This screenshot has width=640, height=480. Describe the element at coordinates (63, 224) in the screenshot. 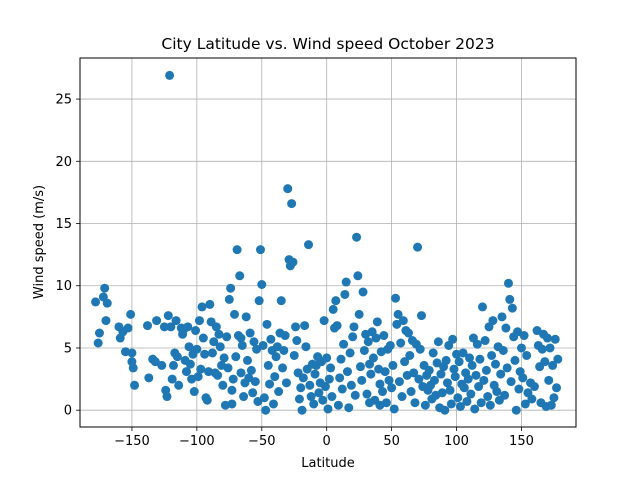

I see `y-tick-label: 15` at that location.